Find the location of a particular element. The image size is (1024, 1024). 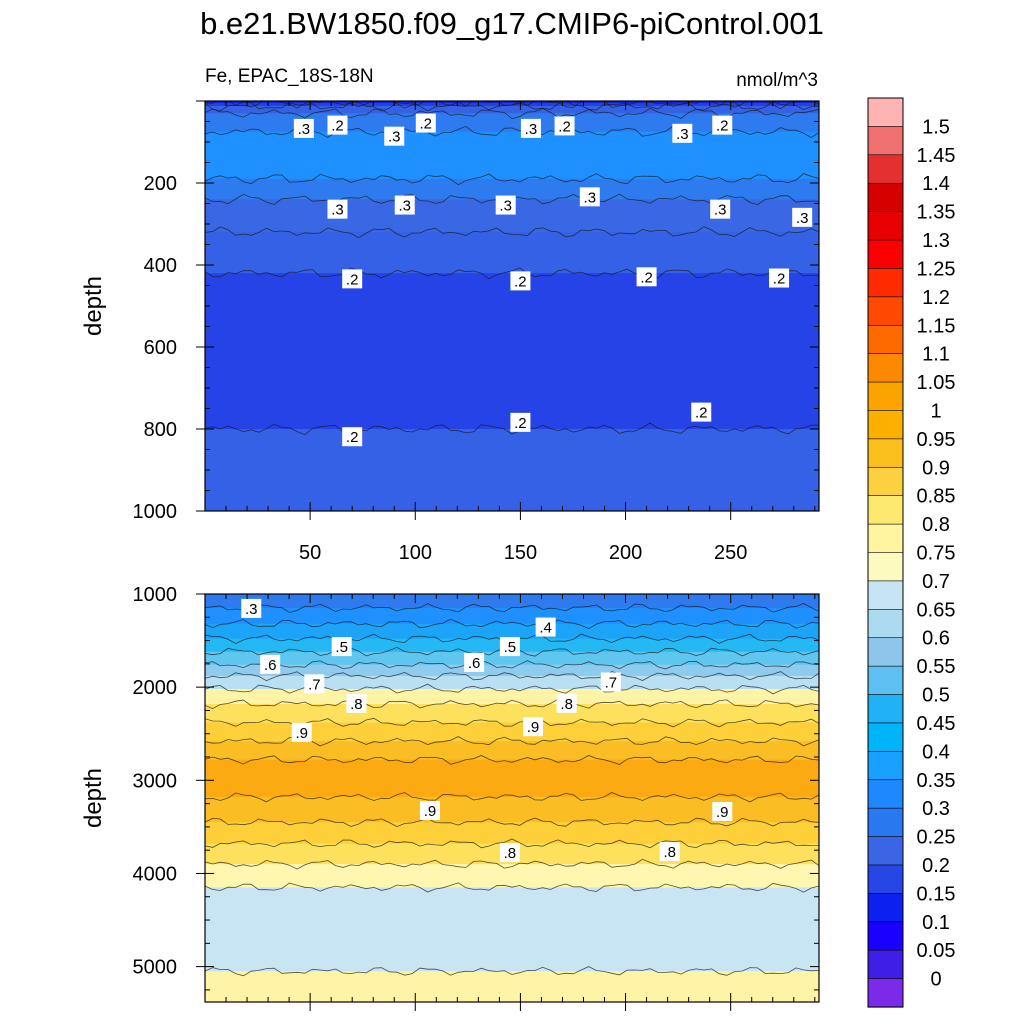

y-tick-label: 400 is located at coordinates (160, 266).